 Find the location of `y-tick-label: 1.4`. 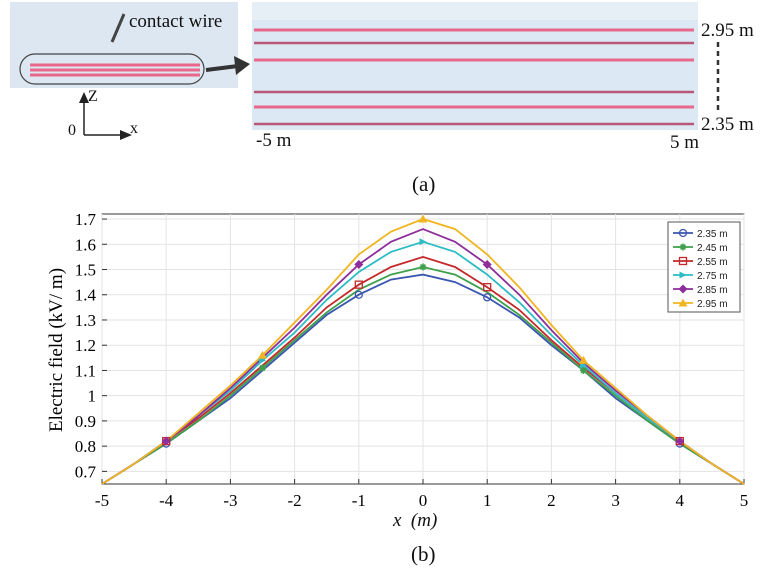

y-tick-label: 1.4 is located at coordinates (86, 295).